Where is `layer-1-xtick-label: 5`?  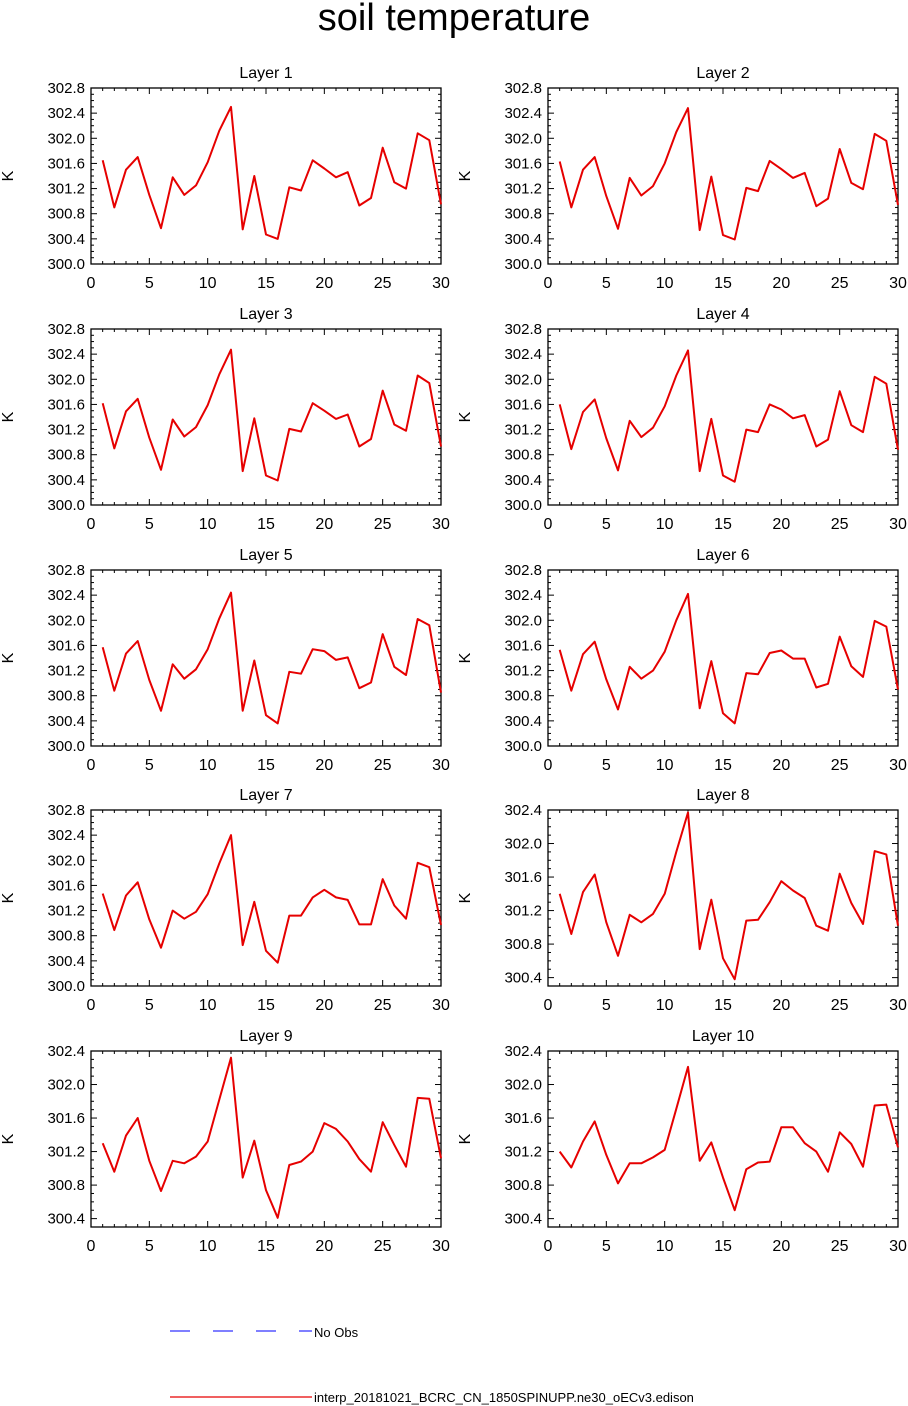
layer-1-xtick-label: 5 is located at coordinates (149, 283).